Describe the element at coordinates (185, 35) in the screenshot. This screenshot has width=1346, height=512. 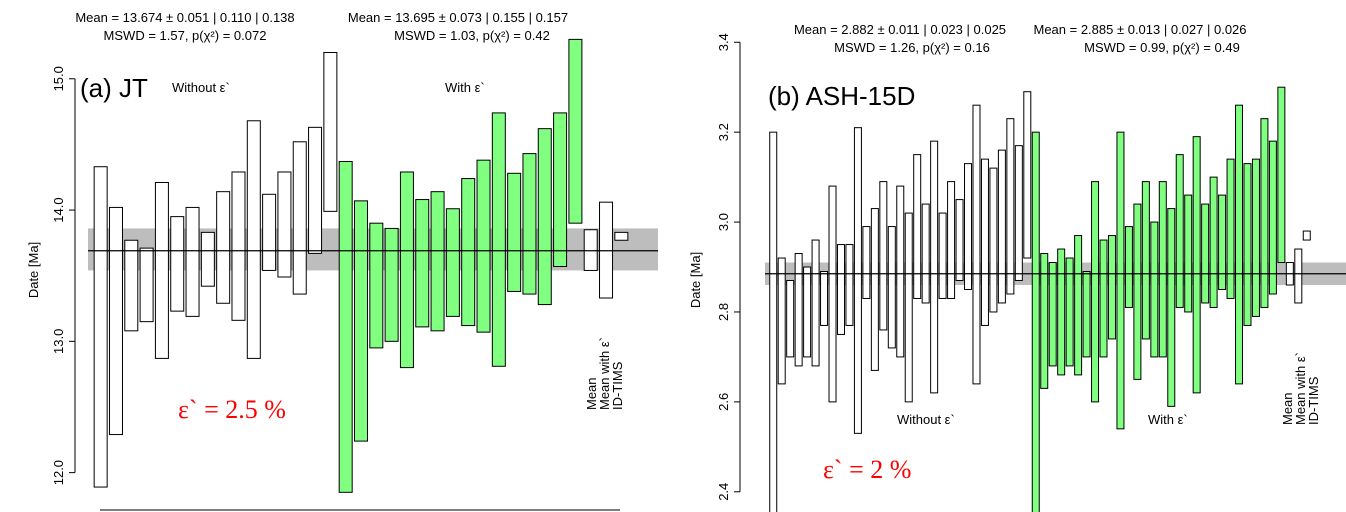
I see `annotation: MSWD = 1.57, p(χ²) = 0.072` at that location.